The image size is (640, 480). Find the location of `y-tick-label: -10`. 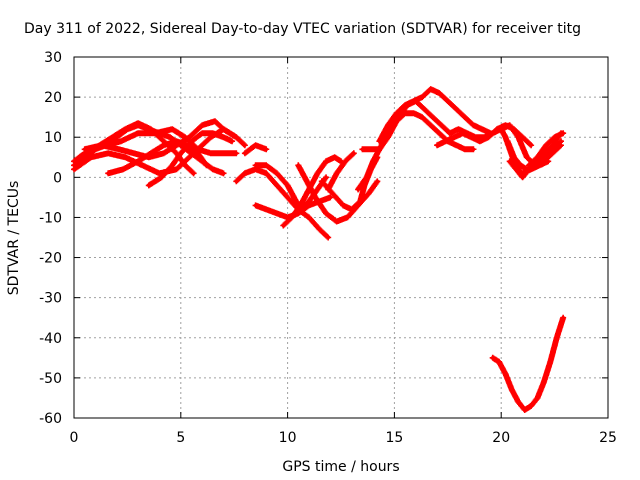

y-tick-label: -10 is located at coordinates (50, 218).